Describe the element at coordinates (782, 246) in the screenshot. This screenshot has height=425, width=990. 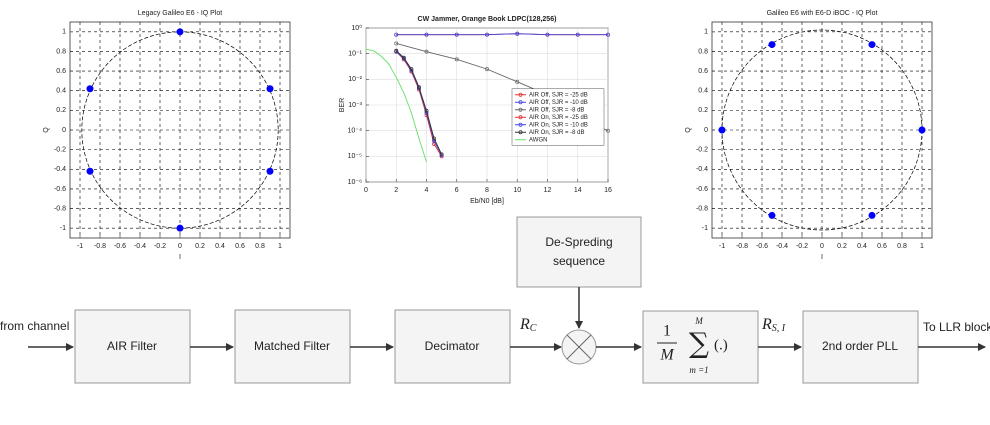
I see `x-tick-label: -0.4` at that location.